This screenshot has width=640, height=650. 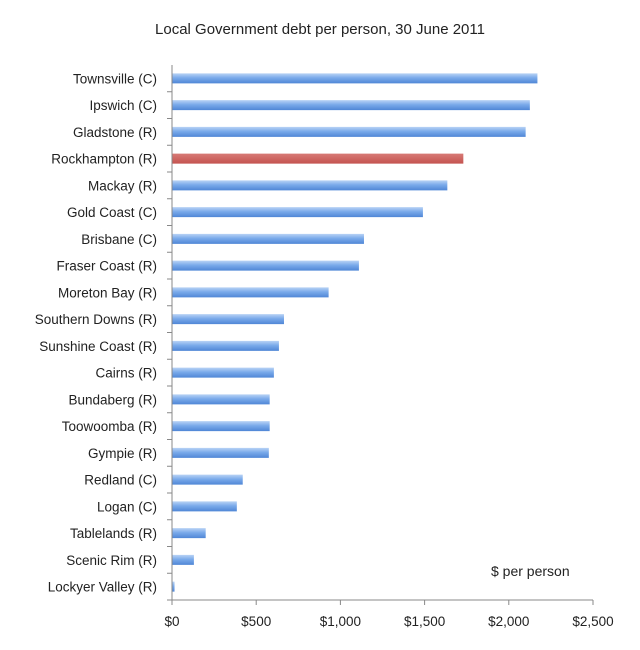 I want to click on bar-logan-c, so click(x=204, y=506).